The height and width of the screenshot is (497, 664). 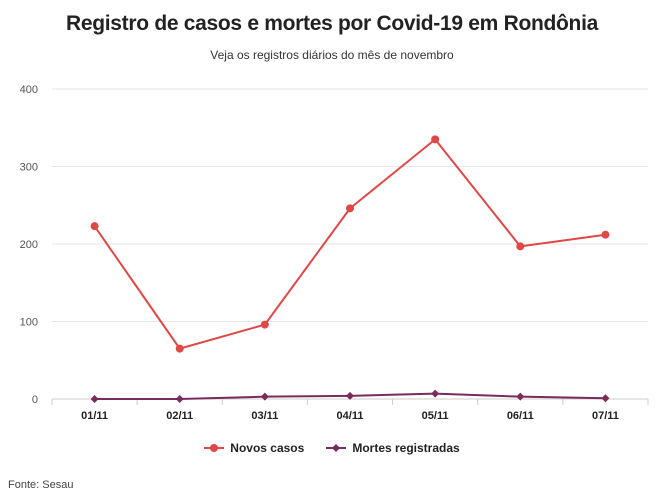 What do you see at coordinates (29, 168) in the screenshot?
I see `y-tick-label: 300` at bounding box center [29, 168].